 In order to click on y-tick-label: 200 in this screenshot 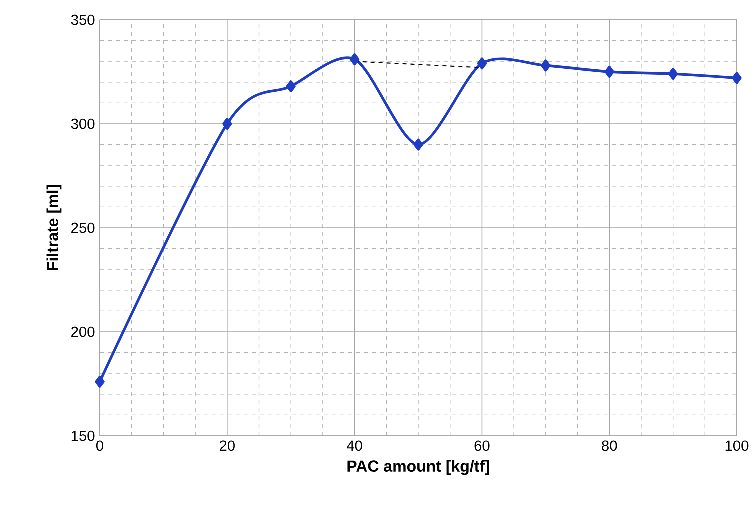, I will do `click(83, 332)`.